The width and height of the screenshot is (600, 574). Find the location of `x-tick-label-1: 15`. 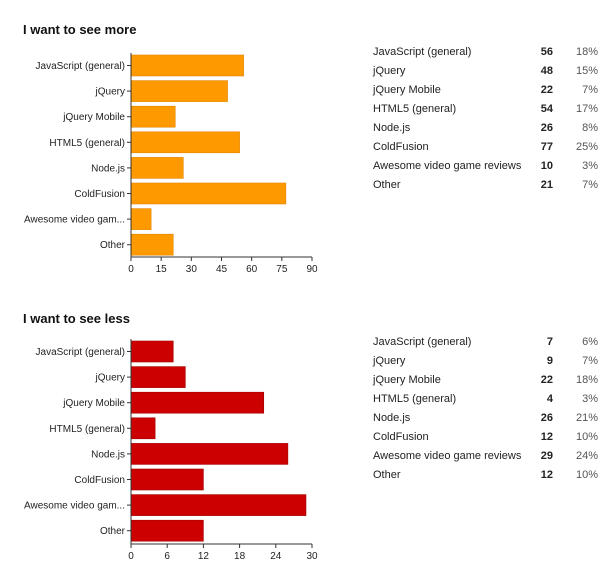

x-tick-label-1: 15 is located at coordinates (162, 269).